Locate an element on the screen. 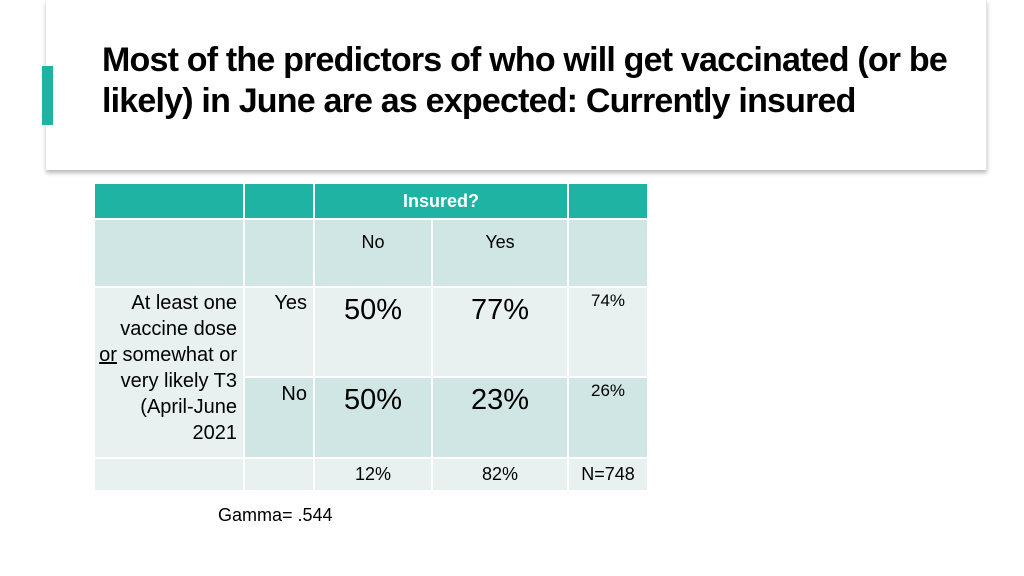 The width and height of the screenshot is (1024, 576). cell-yes-uninsured: 50% is located at coordinates (373, 332).